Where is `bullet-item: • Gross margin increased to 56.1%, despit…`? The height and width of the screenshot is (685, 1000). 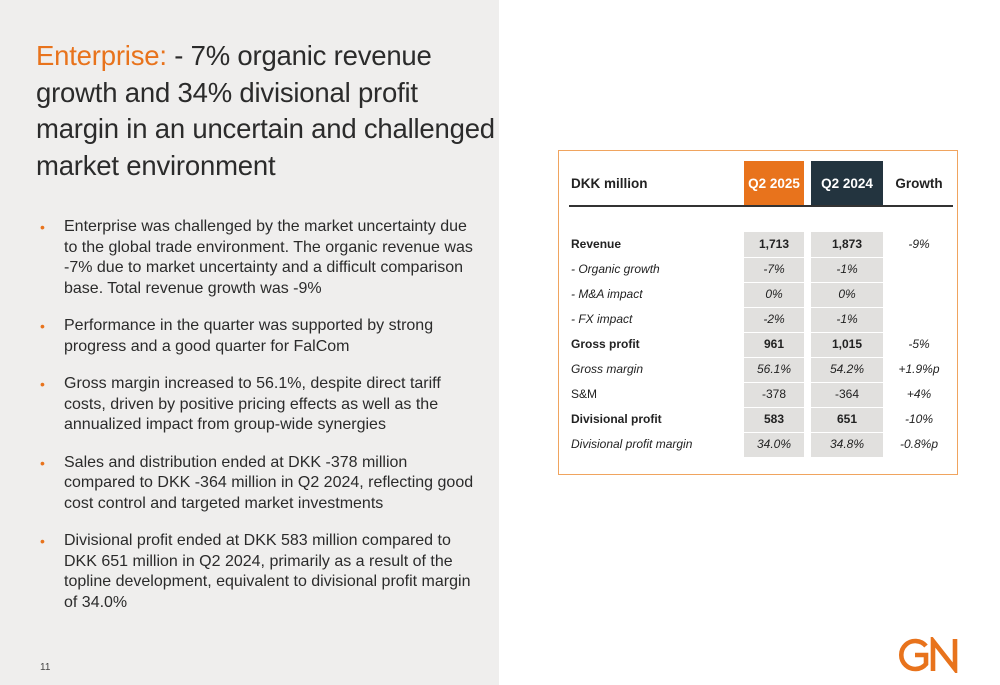 bullet-item: • Gross margin increased to 56.1%, despit… is located at coordinates (260, 405).